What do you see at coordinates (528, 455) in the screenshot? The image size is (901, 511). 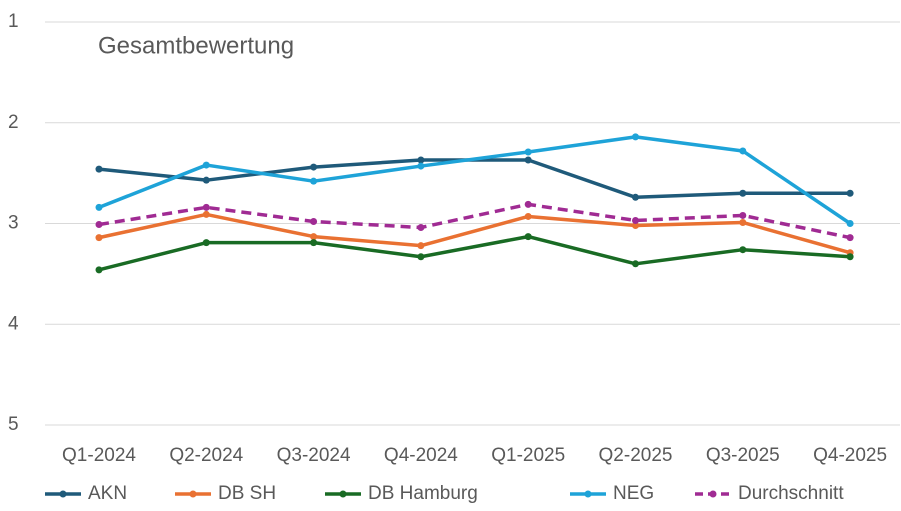 I see `x-tick-label: Q1-2025` at bounding box center [528, 455].